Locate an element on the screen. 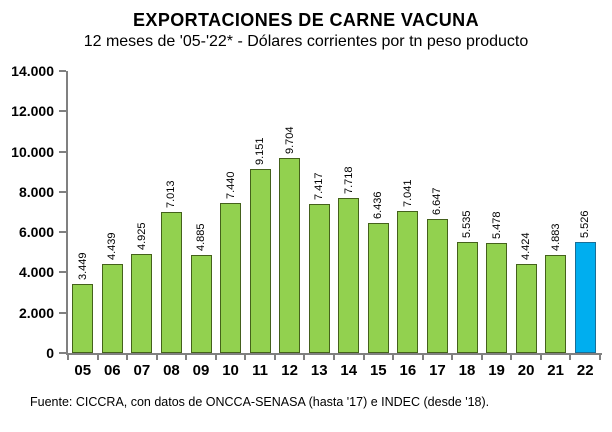 The image size is (612, 432). x-tick-label: 20 is located at coordinates (526, 370).